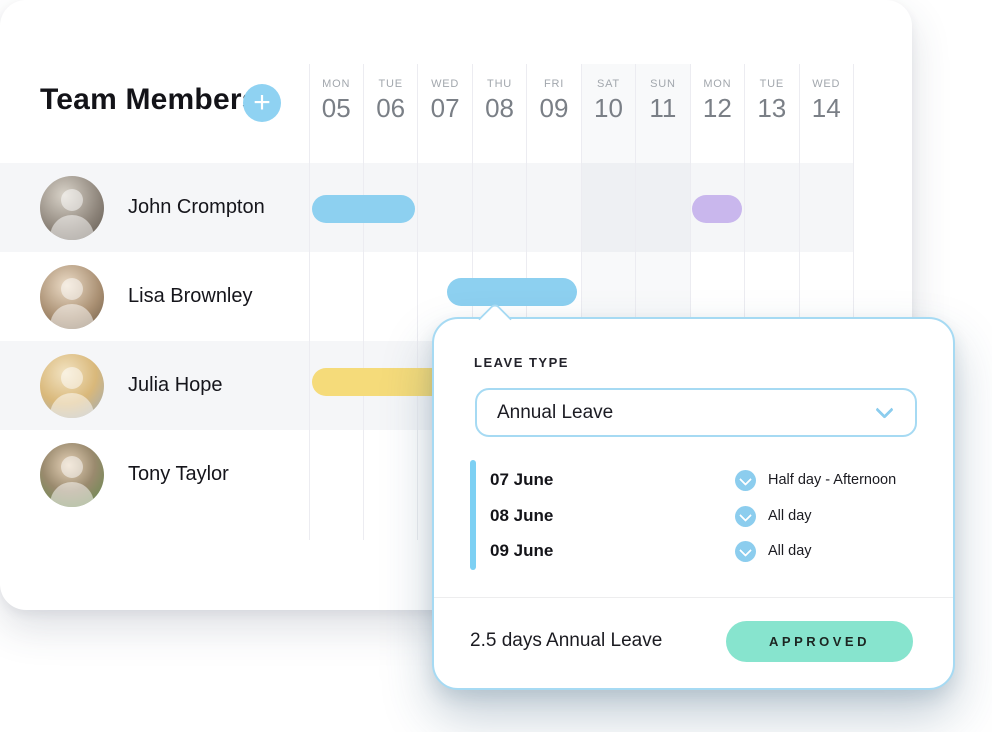 This screenshot has width=992, height=732. What do you see at coordinates (521, 362) in the screenshot?
I see `leave-type-label: LEAVE TYPE` at bounding box center [521, 362].